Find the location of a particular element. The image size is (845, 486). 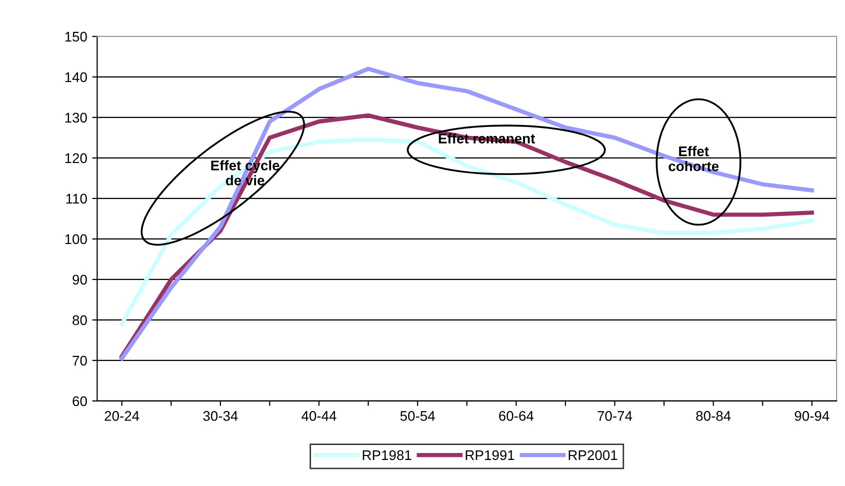

x-tick-label: 60-64 is located at coordinates (516, 416).